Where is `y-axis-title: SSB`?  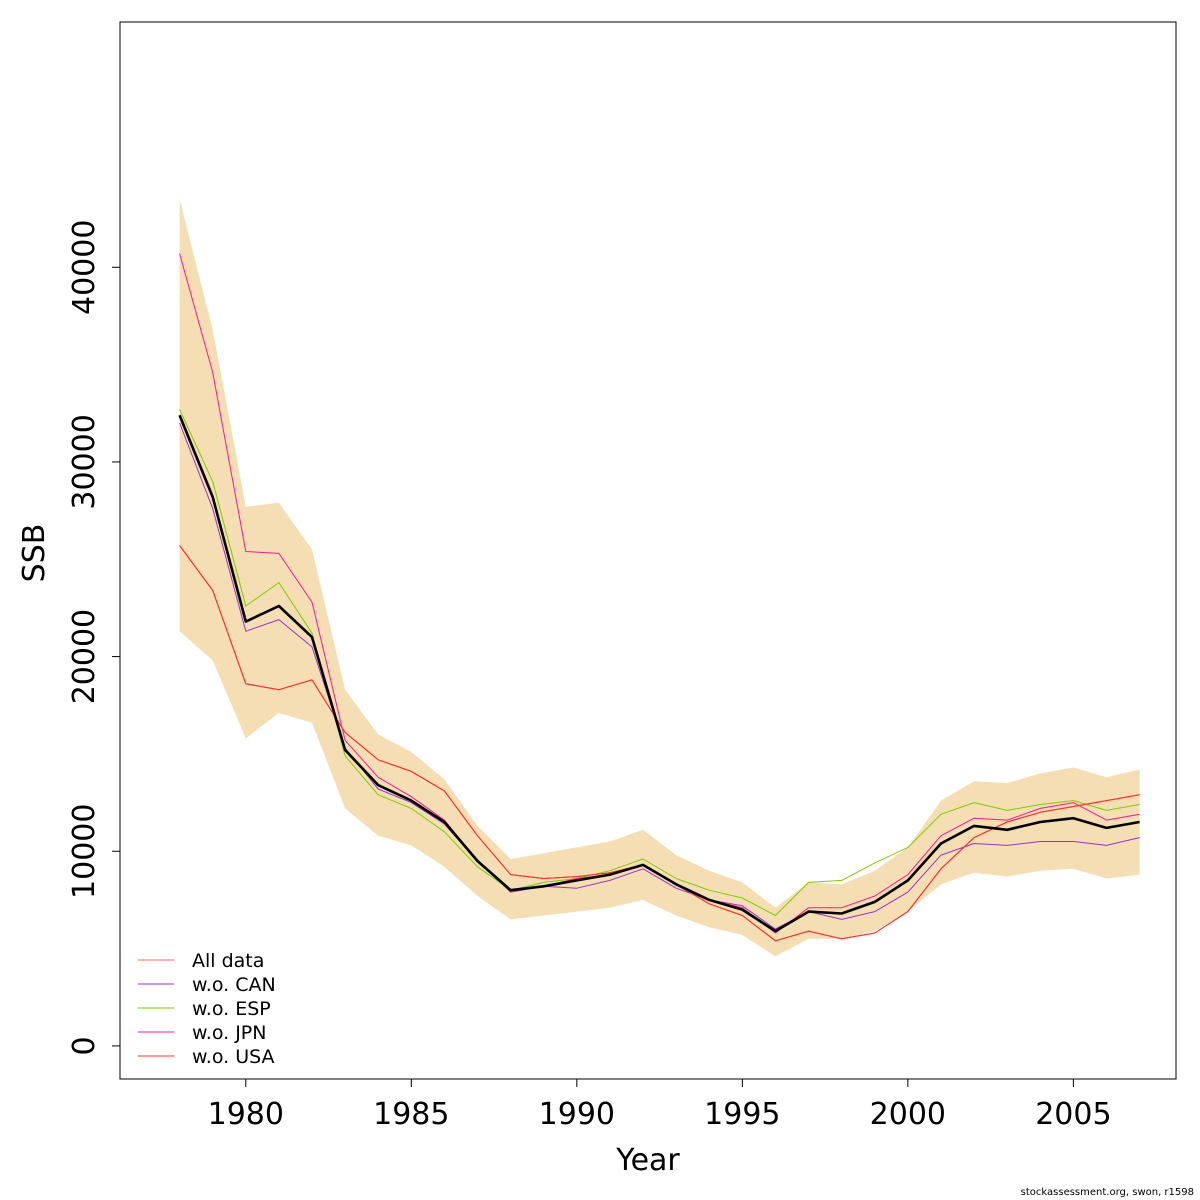
y-axis-title: SSB is located at coordinates (34, 553).